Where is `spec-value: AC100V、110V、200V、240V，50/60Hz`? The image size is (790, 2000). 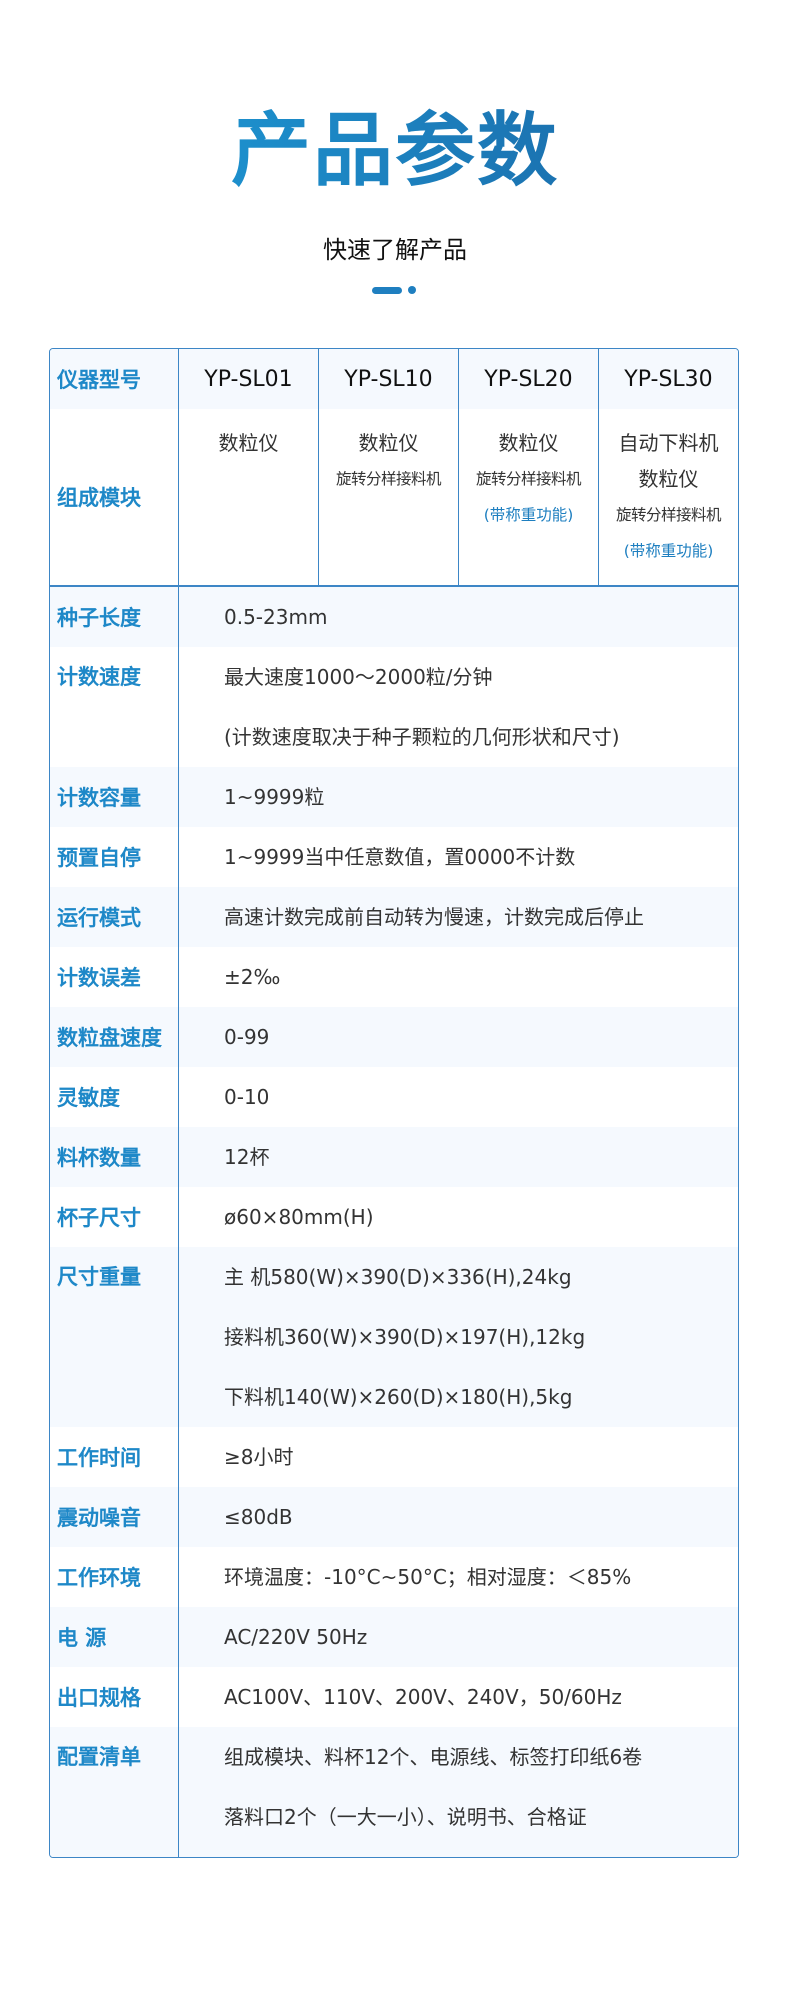 spec-value: AC100V、110V、200V、240V，50/60Hz is located at coordinates (458, 1697).